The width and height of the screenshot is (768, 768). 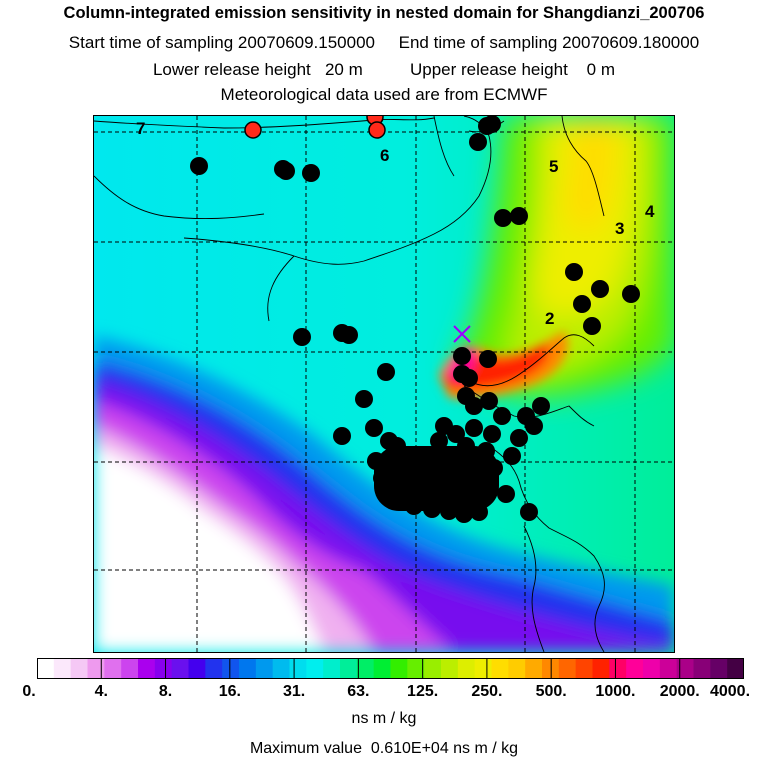 I want to click on colorbar-tick-label: 16., so click(x=229, y=691).